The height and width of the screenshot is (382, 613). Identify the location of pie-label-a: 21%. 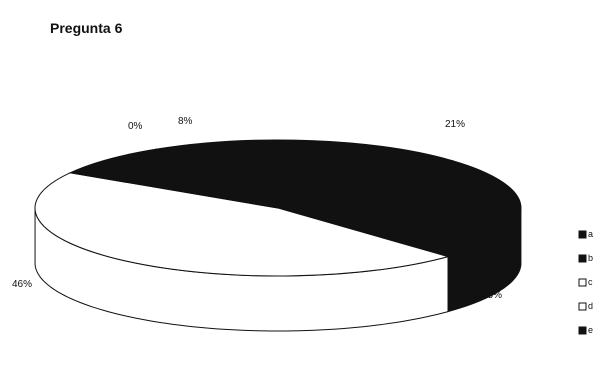
(455, 124).